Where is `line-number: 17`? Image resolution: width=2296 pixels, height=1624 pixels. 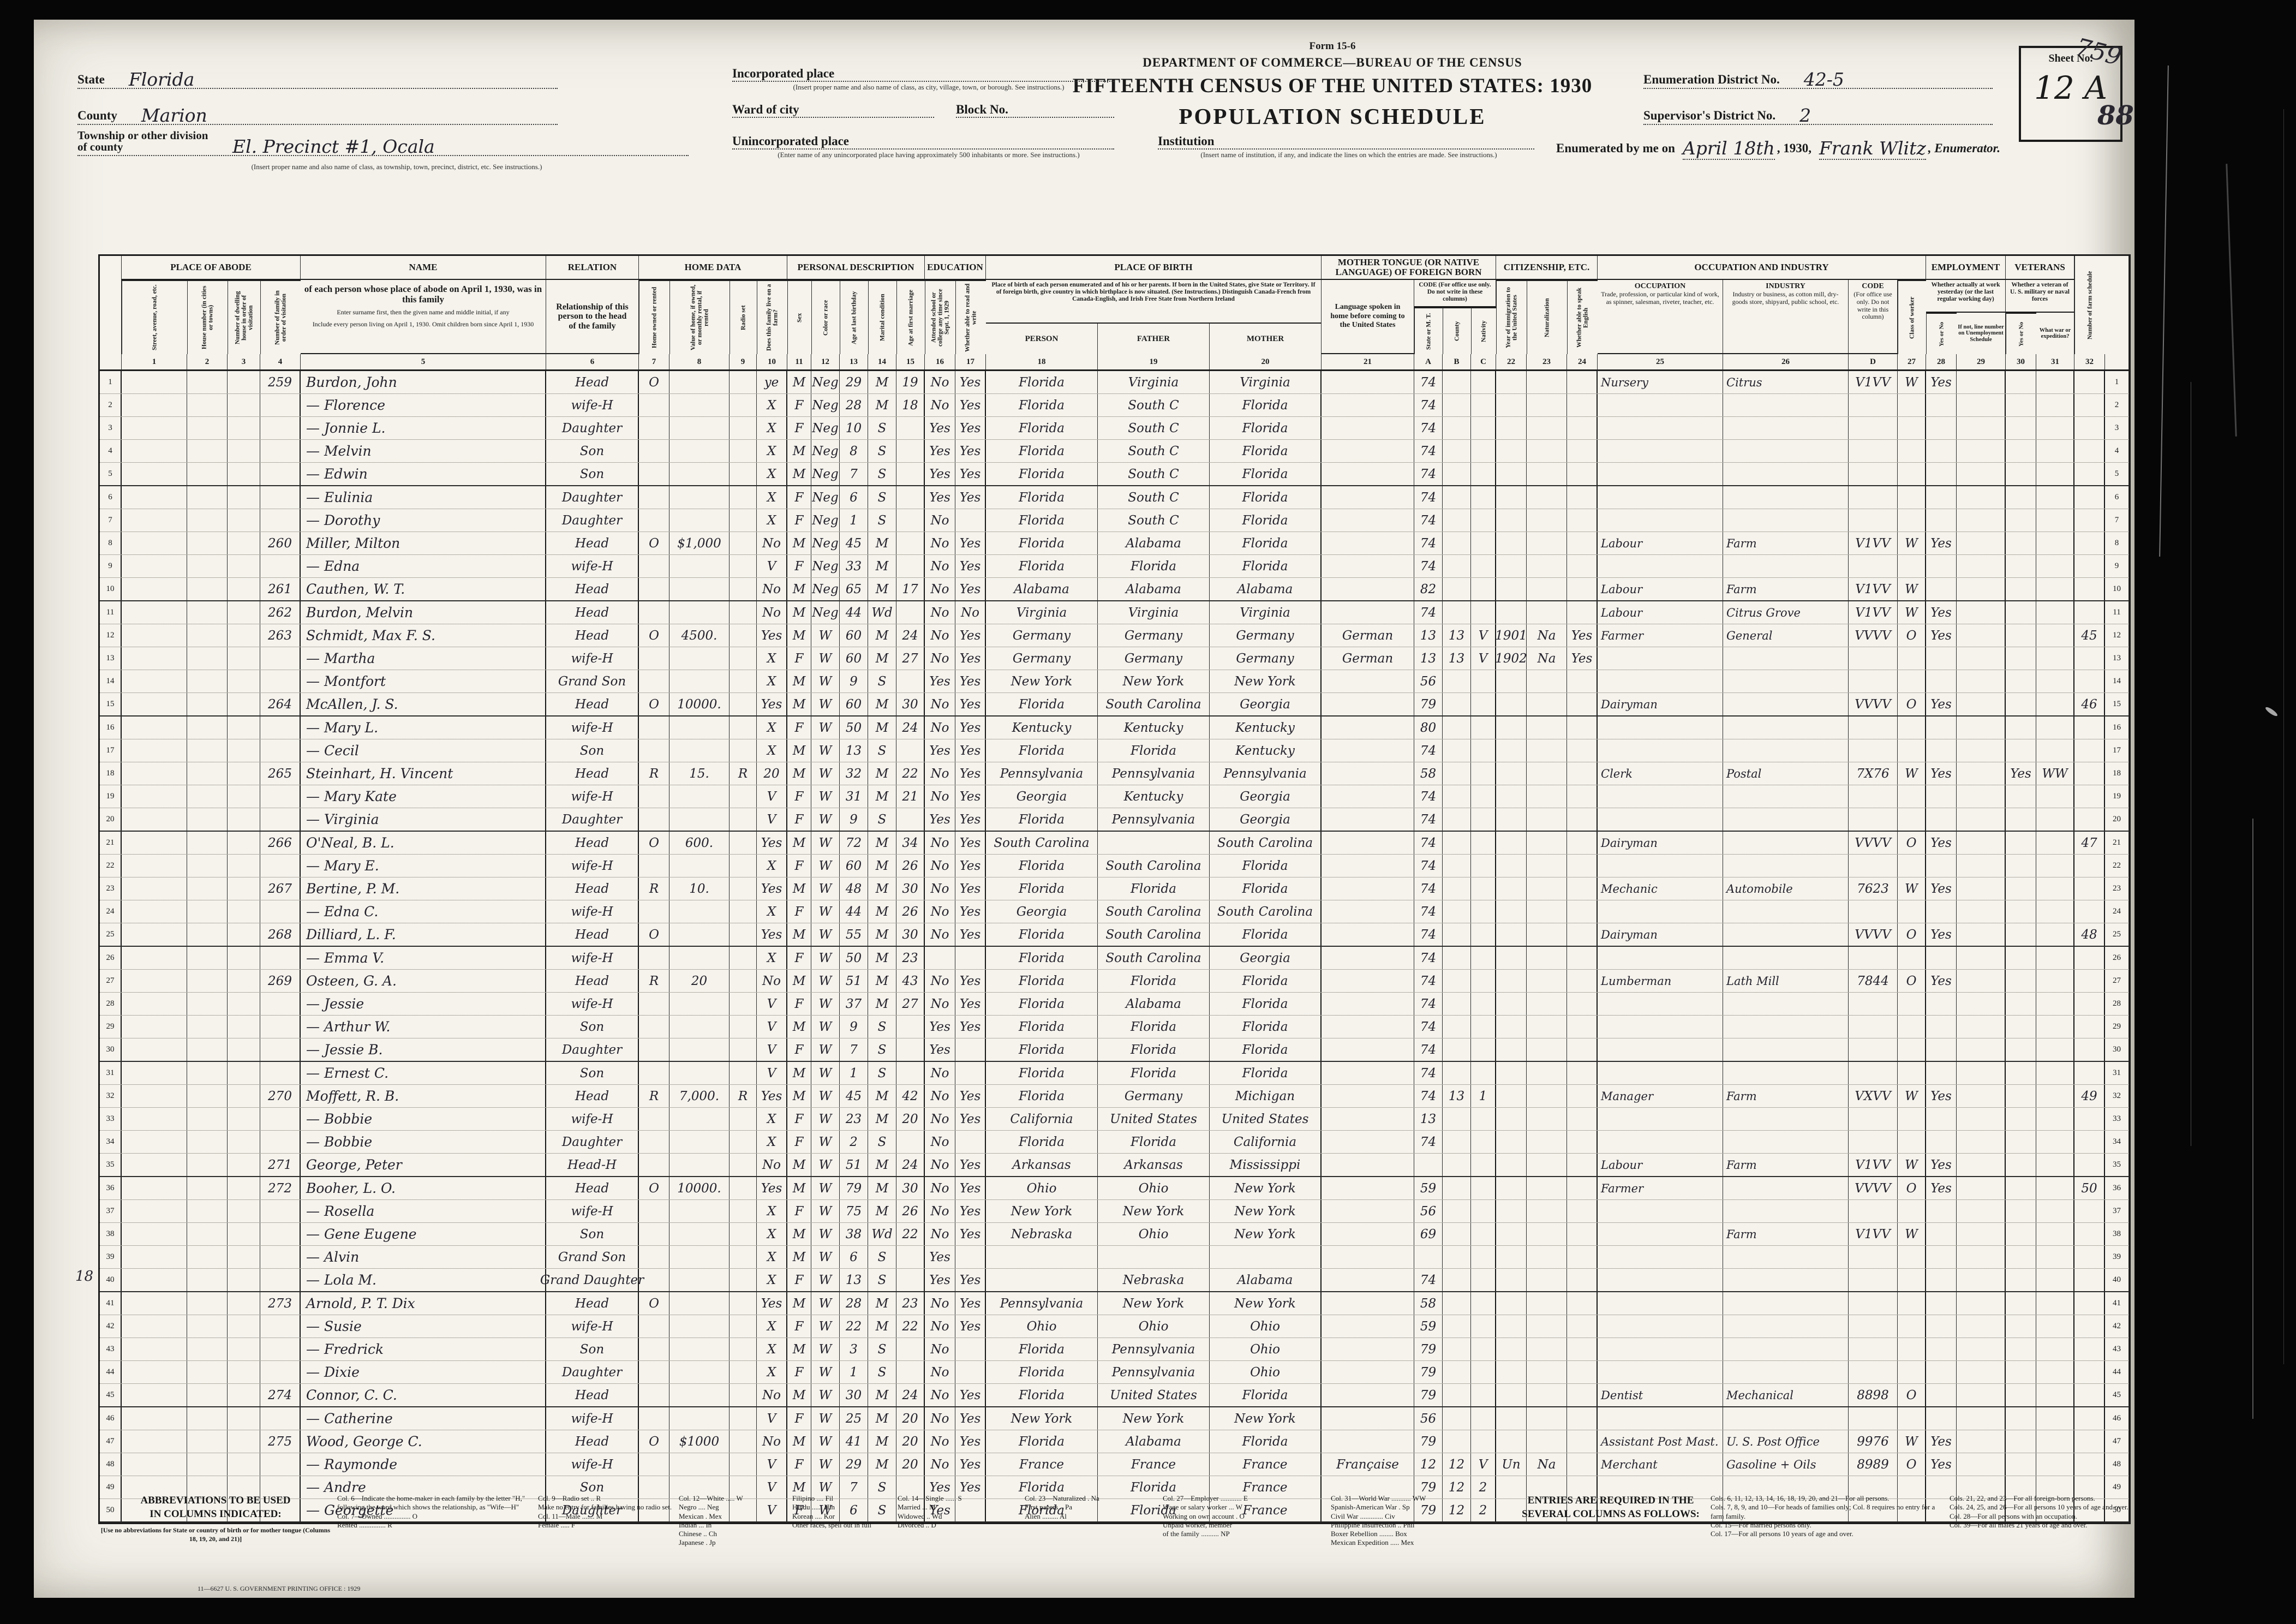
line-number: 17 is located at coordinates (111, 750).